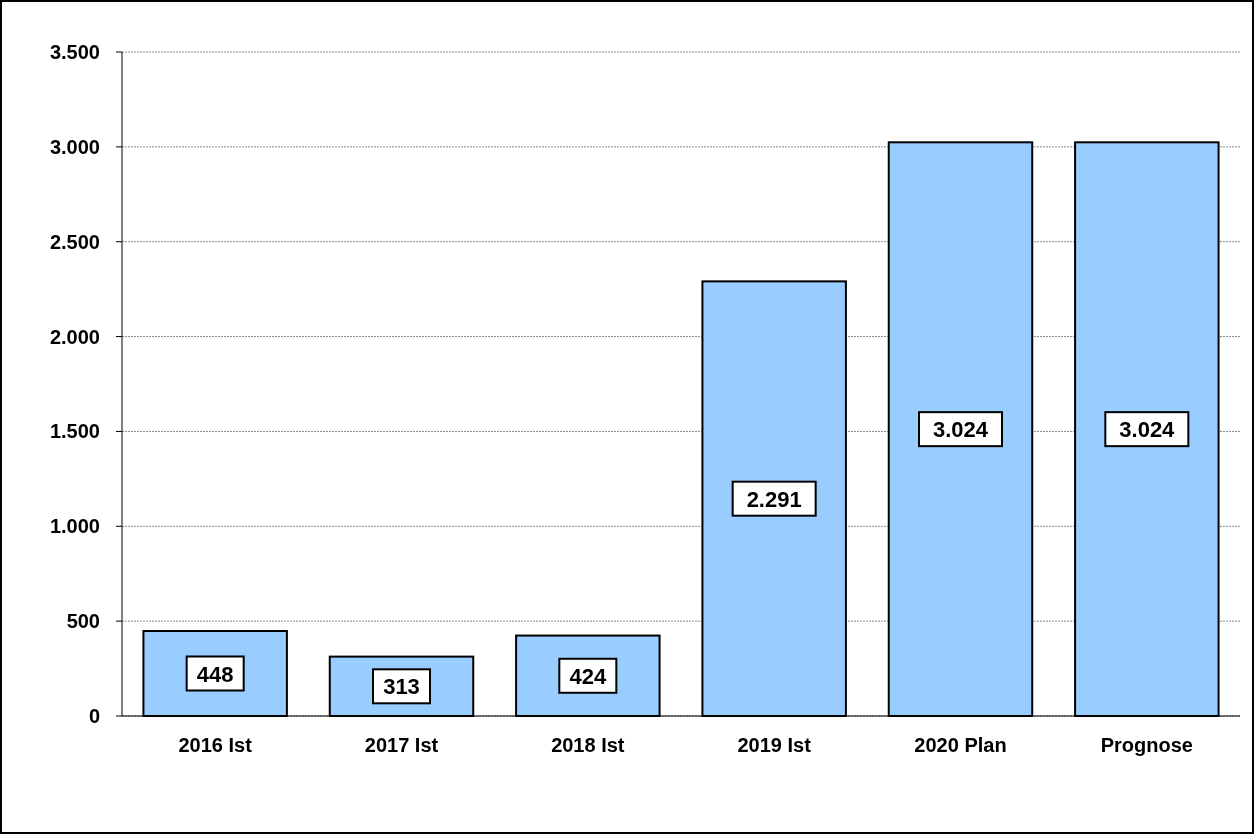 This screenshot has height=834, width=1254. I want to click on x-tick-label: 2017 Ist, so click(401, 745).